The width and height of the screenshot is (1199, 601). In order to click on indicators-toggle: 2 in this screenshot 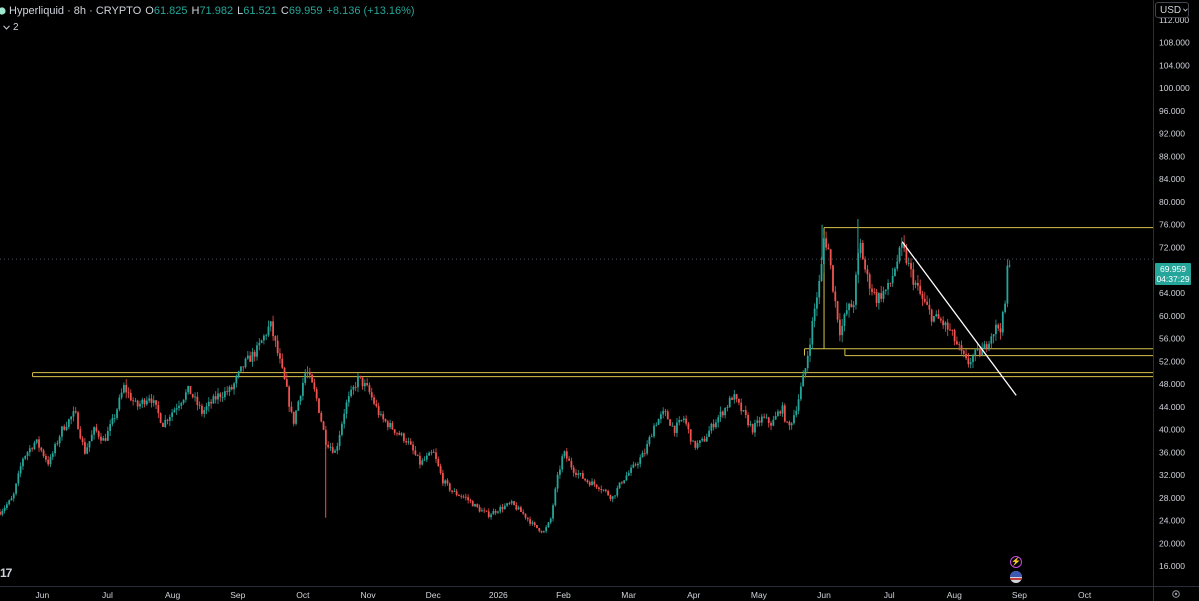, I will do `click(11, 27)`.